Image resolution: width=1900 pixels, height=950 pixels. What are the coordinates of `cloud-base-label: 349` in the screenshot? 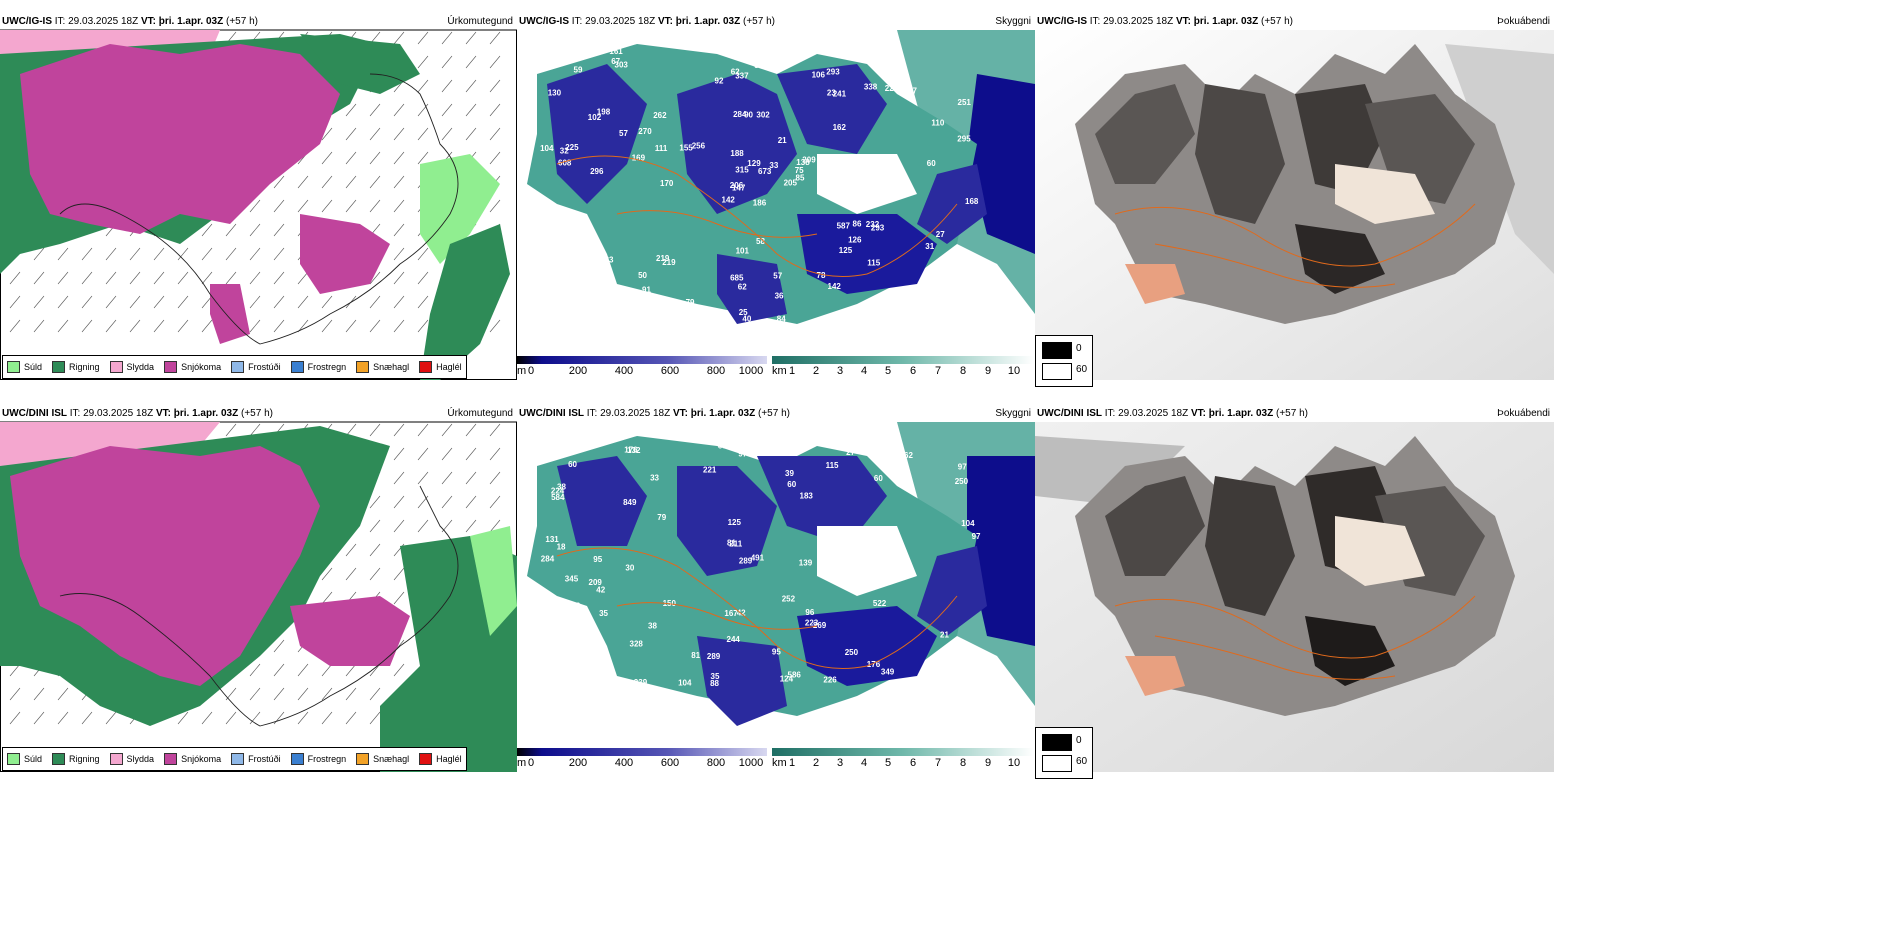 It's located at (888, 672).